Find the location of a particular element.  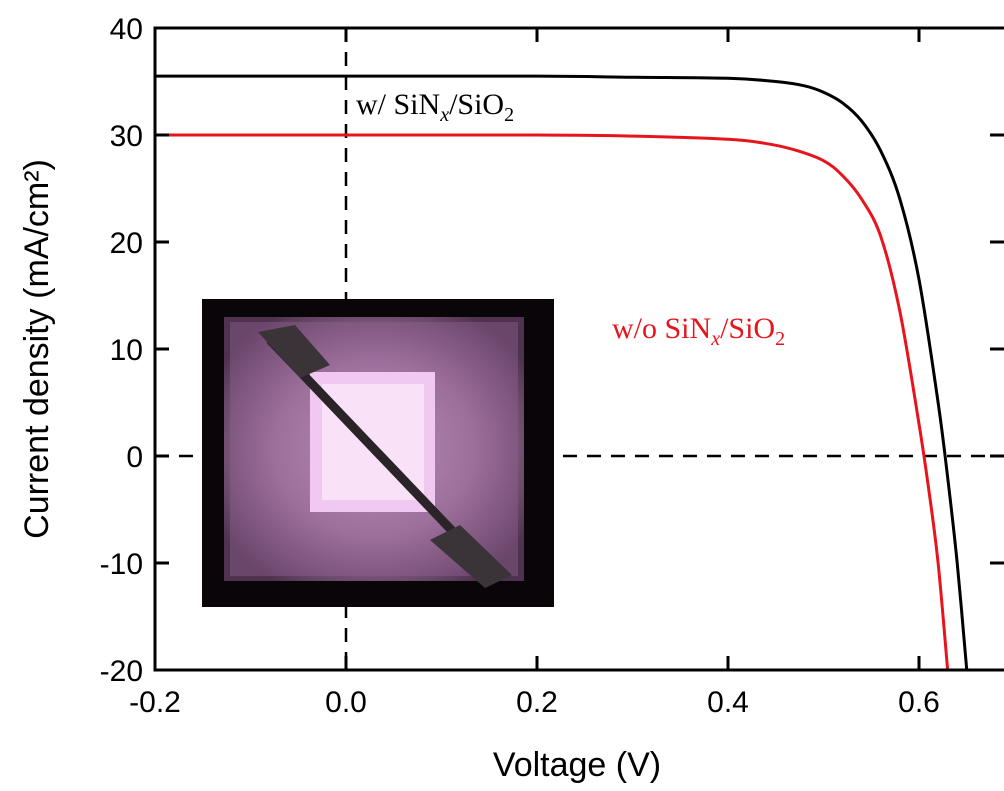

series-label-with-layer: w/ SiNx/SiO2 is located at coordinates (435, 107).